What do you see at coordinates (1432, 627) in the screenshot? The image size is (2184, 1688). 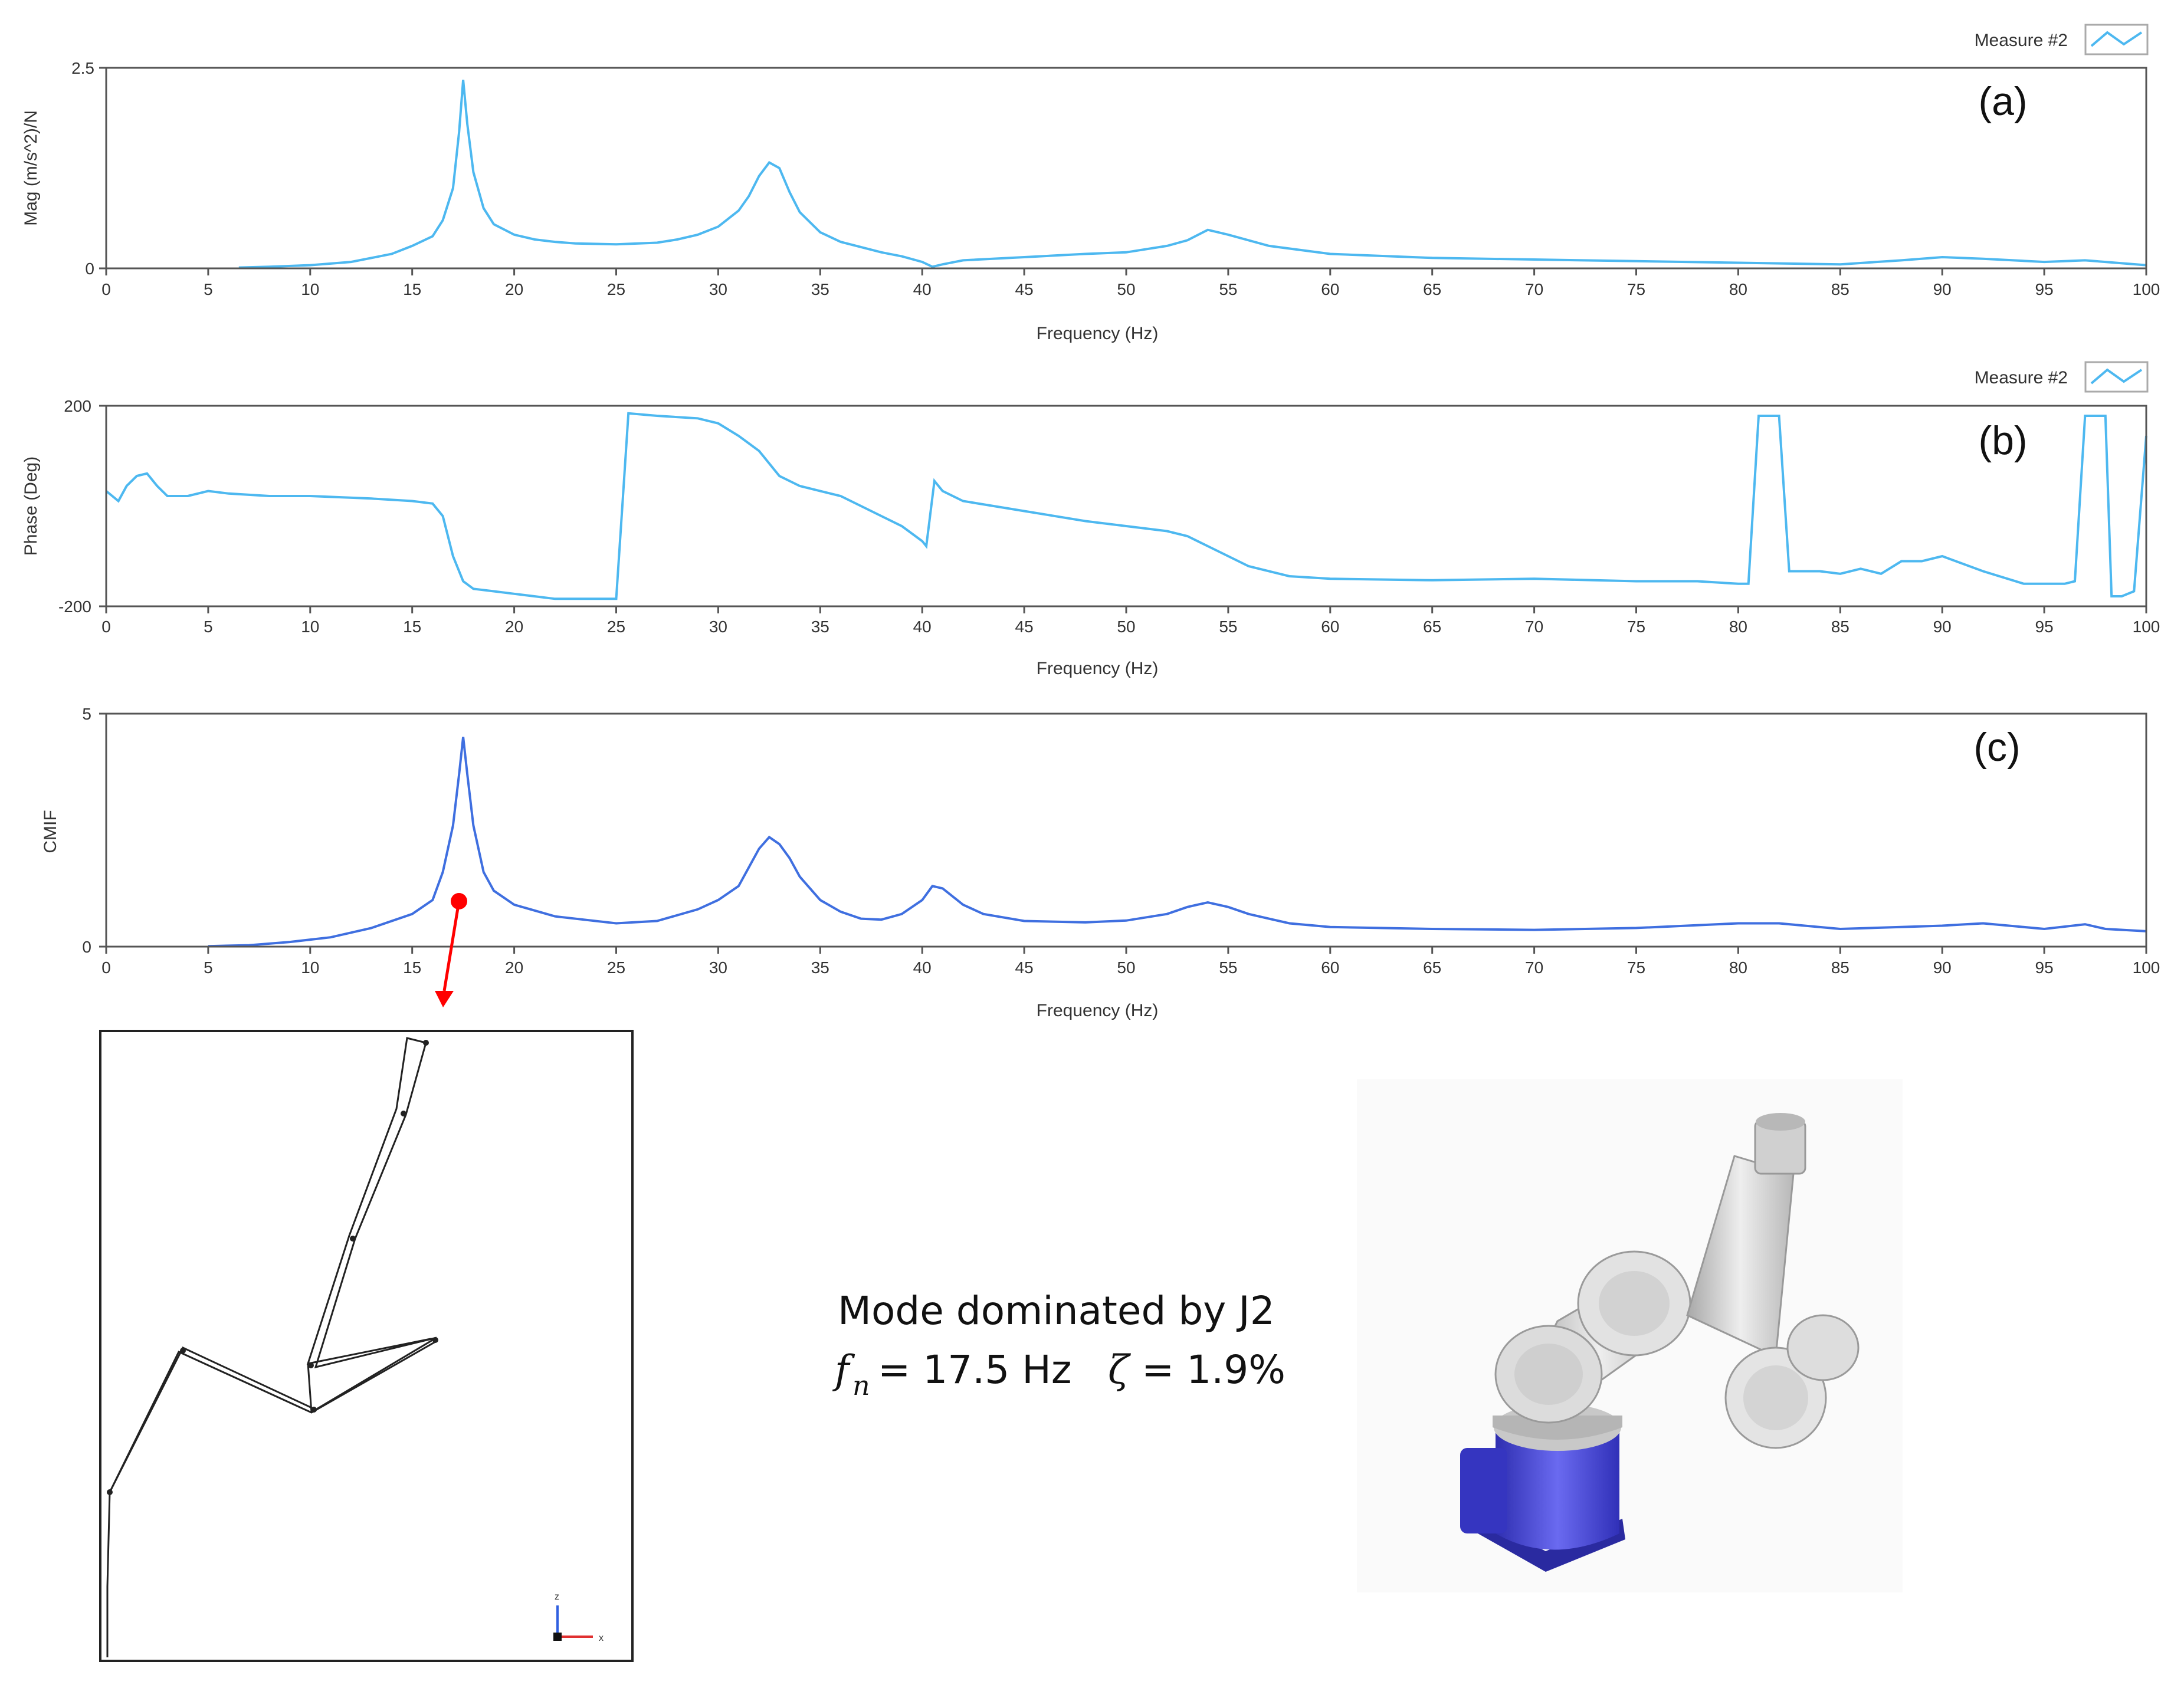 I see `x-tick-label-b-65: 65` at bounding box center [1432, 627].